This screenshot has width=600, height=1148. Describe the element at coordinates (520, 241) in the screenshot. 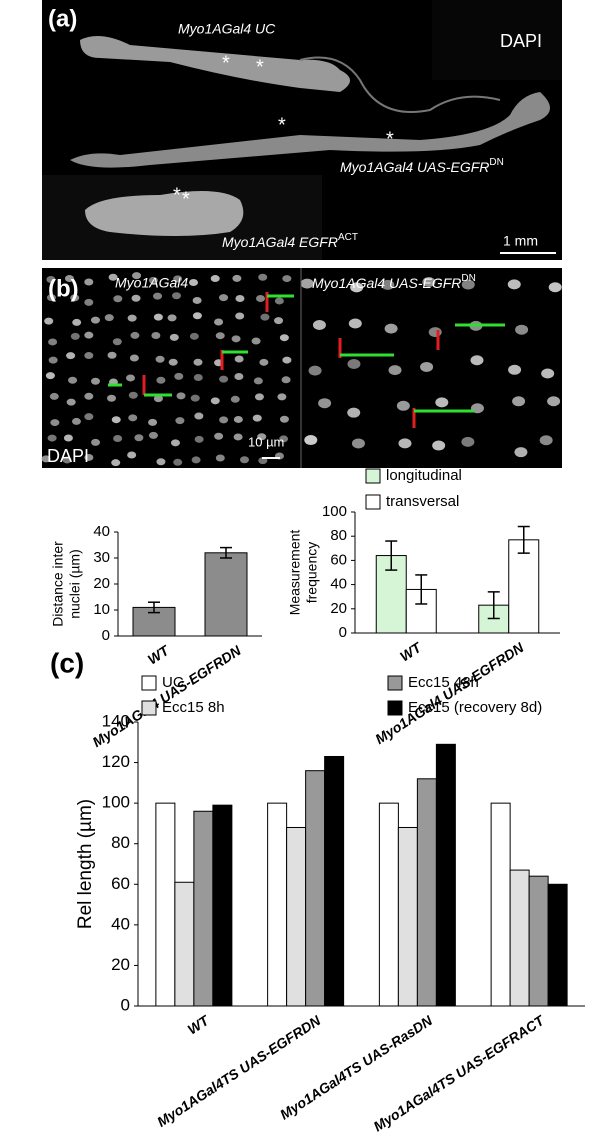

I see `scale-label: 1 mm` at that location.